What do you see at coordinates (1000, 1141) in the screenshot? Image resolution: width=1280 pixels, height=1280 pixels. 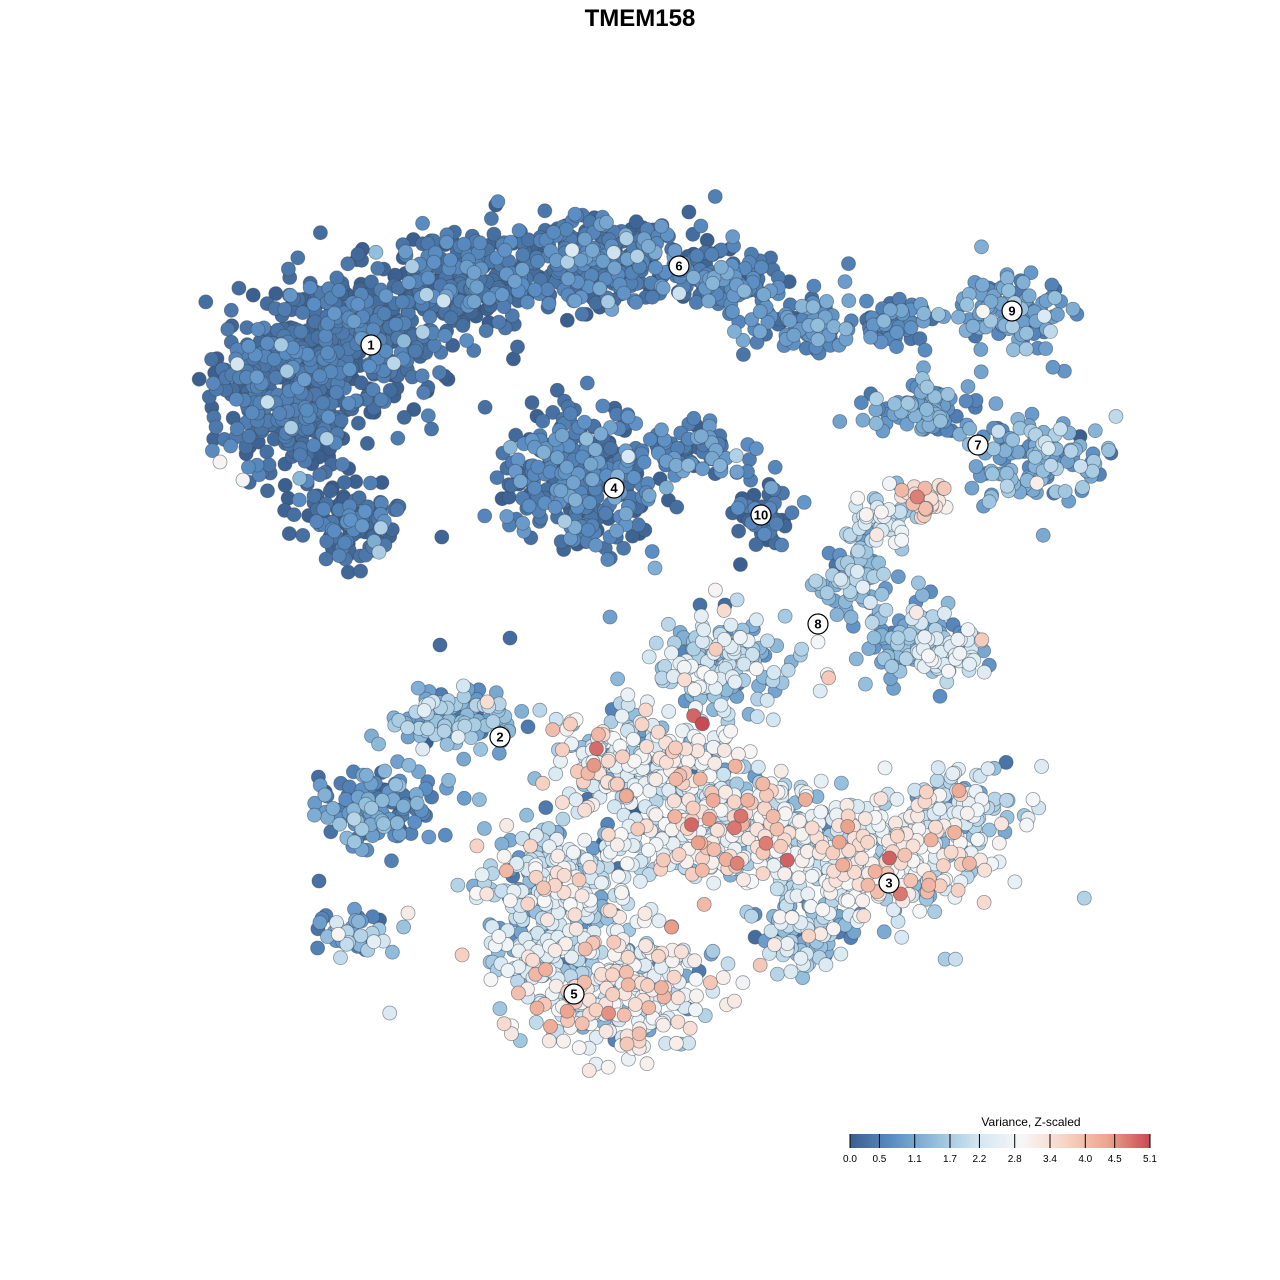 I see `legend-colorbar` at bounding box center [1000, 1141].